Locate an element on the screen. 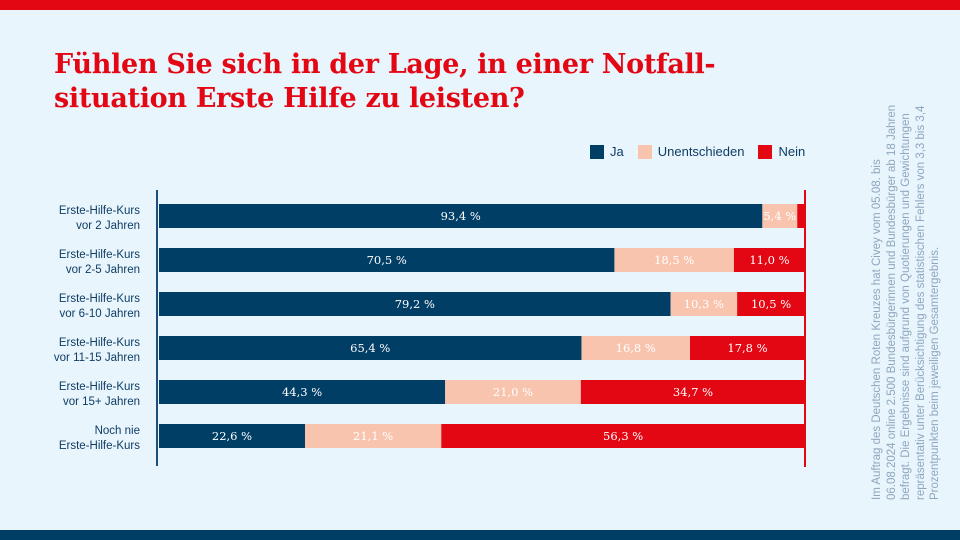 The image size is (960, 540). category-label: Erste-Hilfe-Kurs vor 2-5 Jahren is located at coordinates (99, 262).